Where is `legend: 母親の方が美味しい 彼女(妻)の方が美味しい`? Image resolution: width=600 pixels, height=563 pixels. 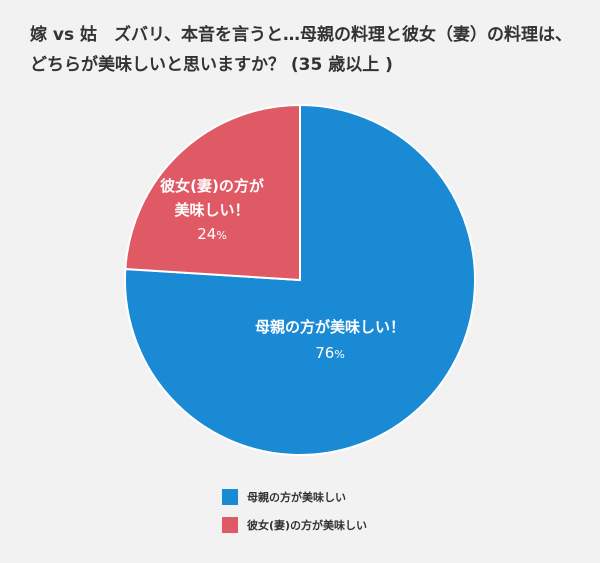
legend: 母親の方が美味しい 彼女(妻)の方が美味しい is located at coordinates (294, 516).